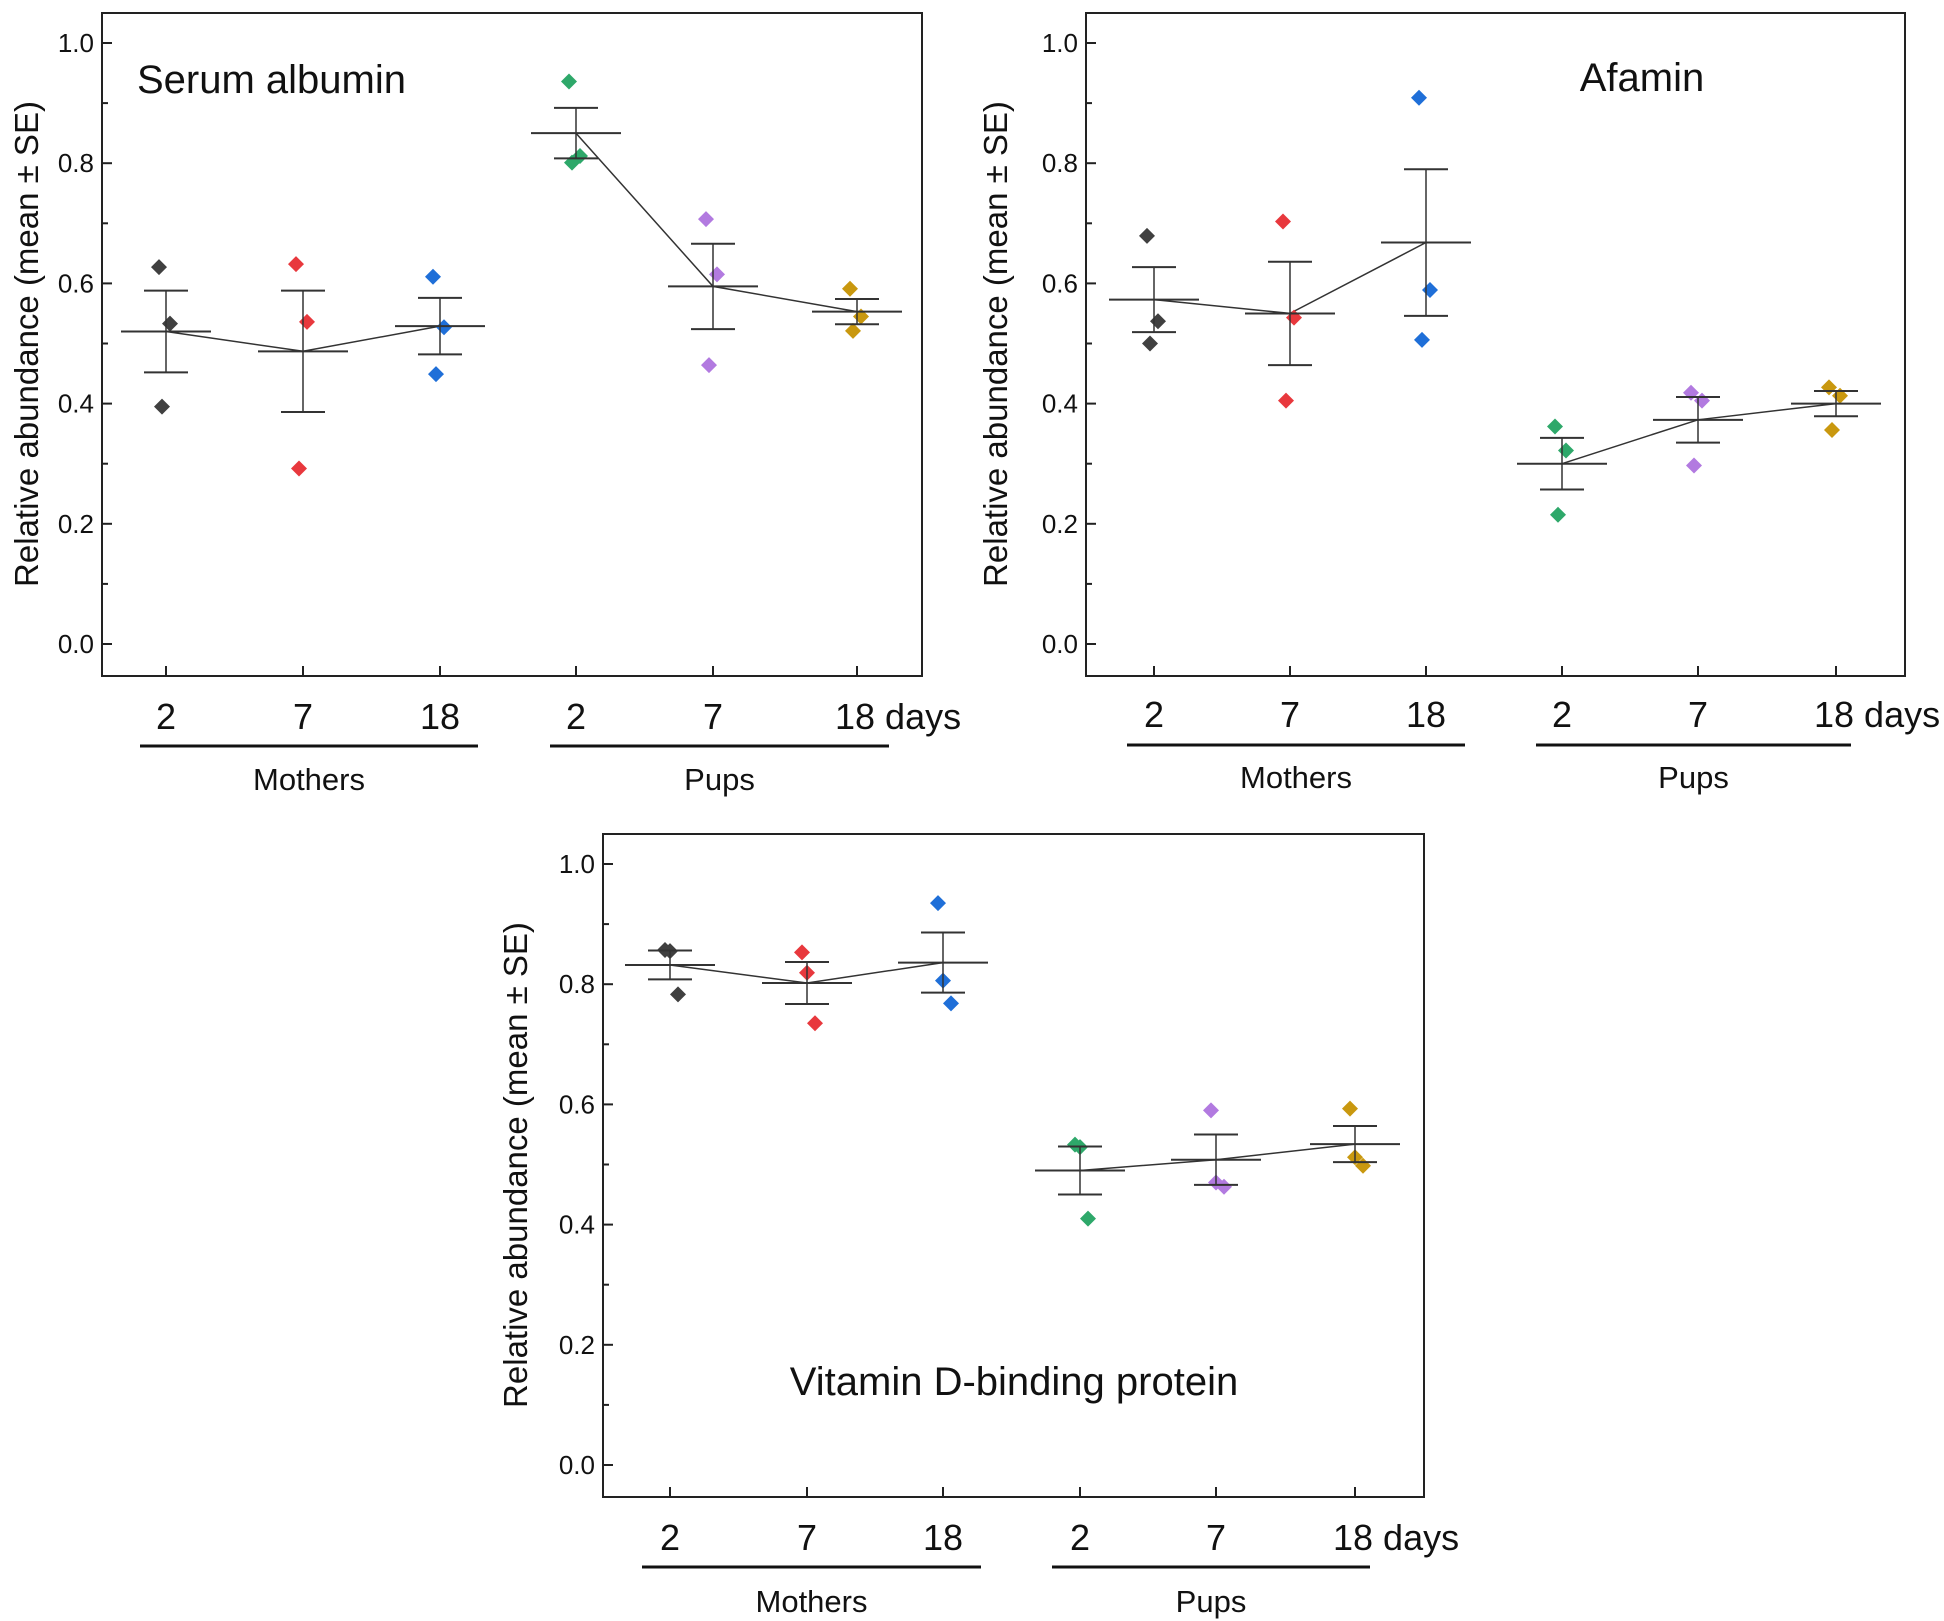 This screenshot has height=1621, width=1944. Describe the element at coordinates (1014, 1382) in the screenshot. I see `panel-title: Vitamin D-binding protein` at that location.